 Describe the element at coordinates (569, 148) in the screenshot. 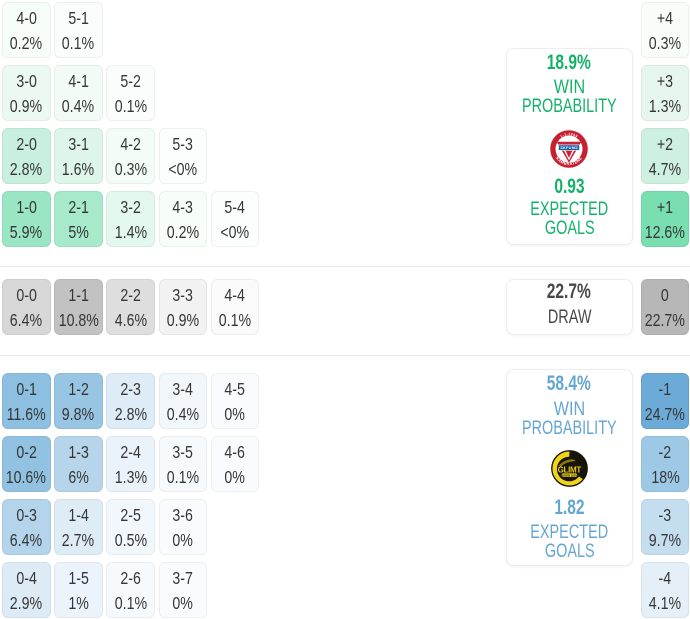

I see `svg-text: KFUM` at that location.